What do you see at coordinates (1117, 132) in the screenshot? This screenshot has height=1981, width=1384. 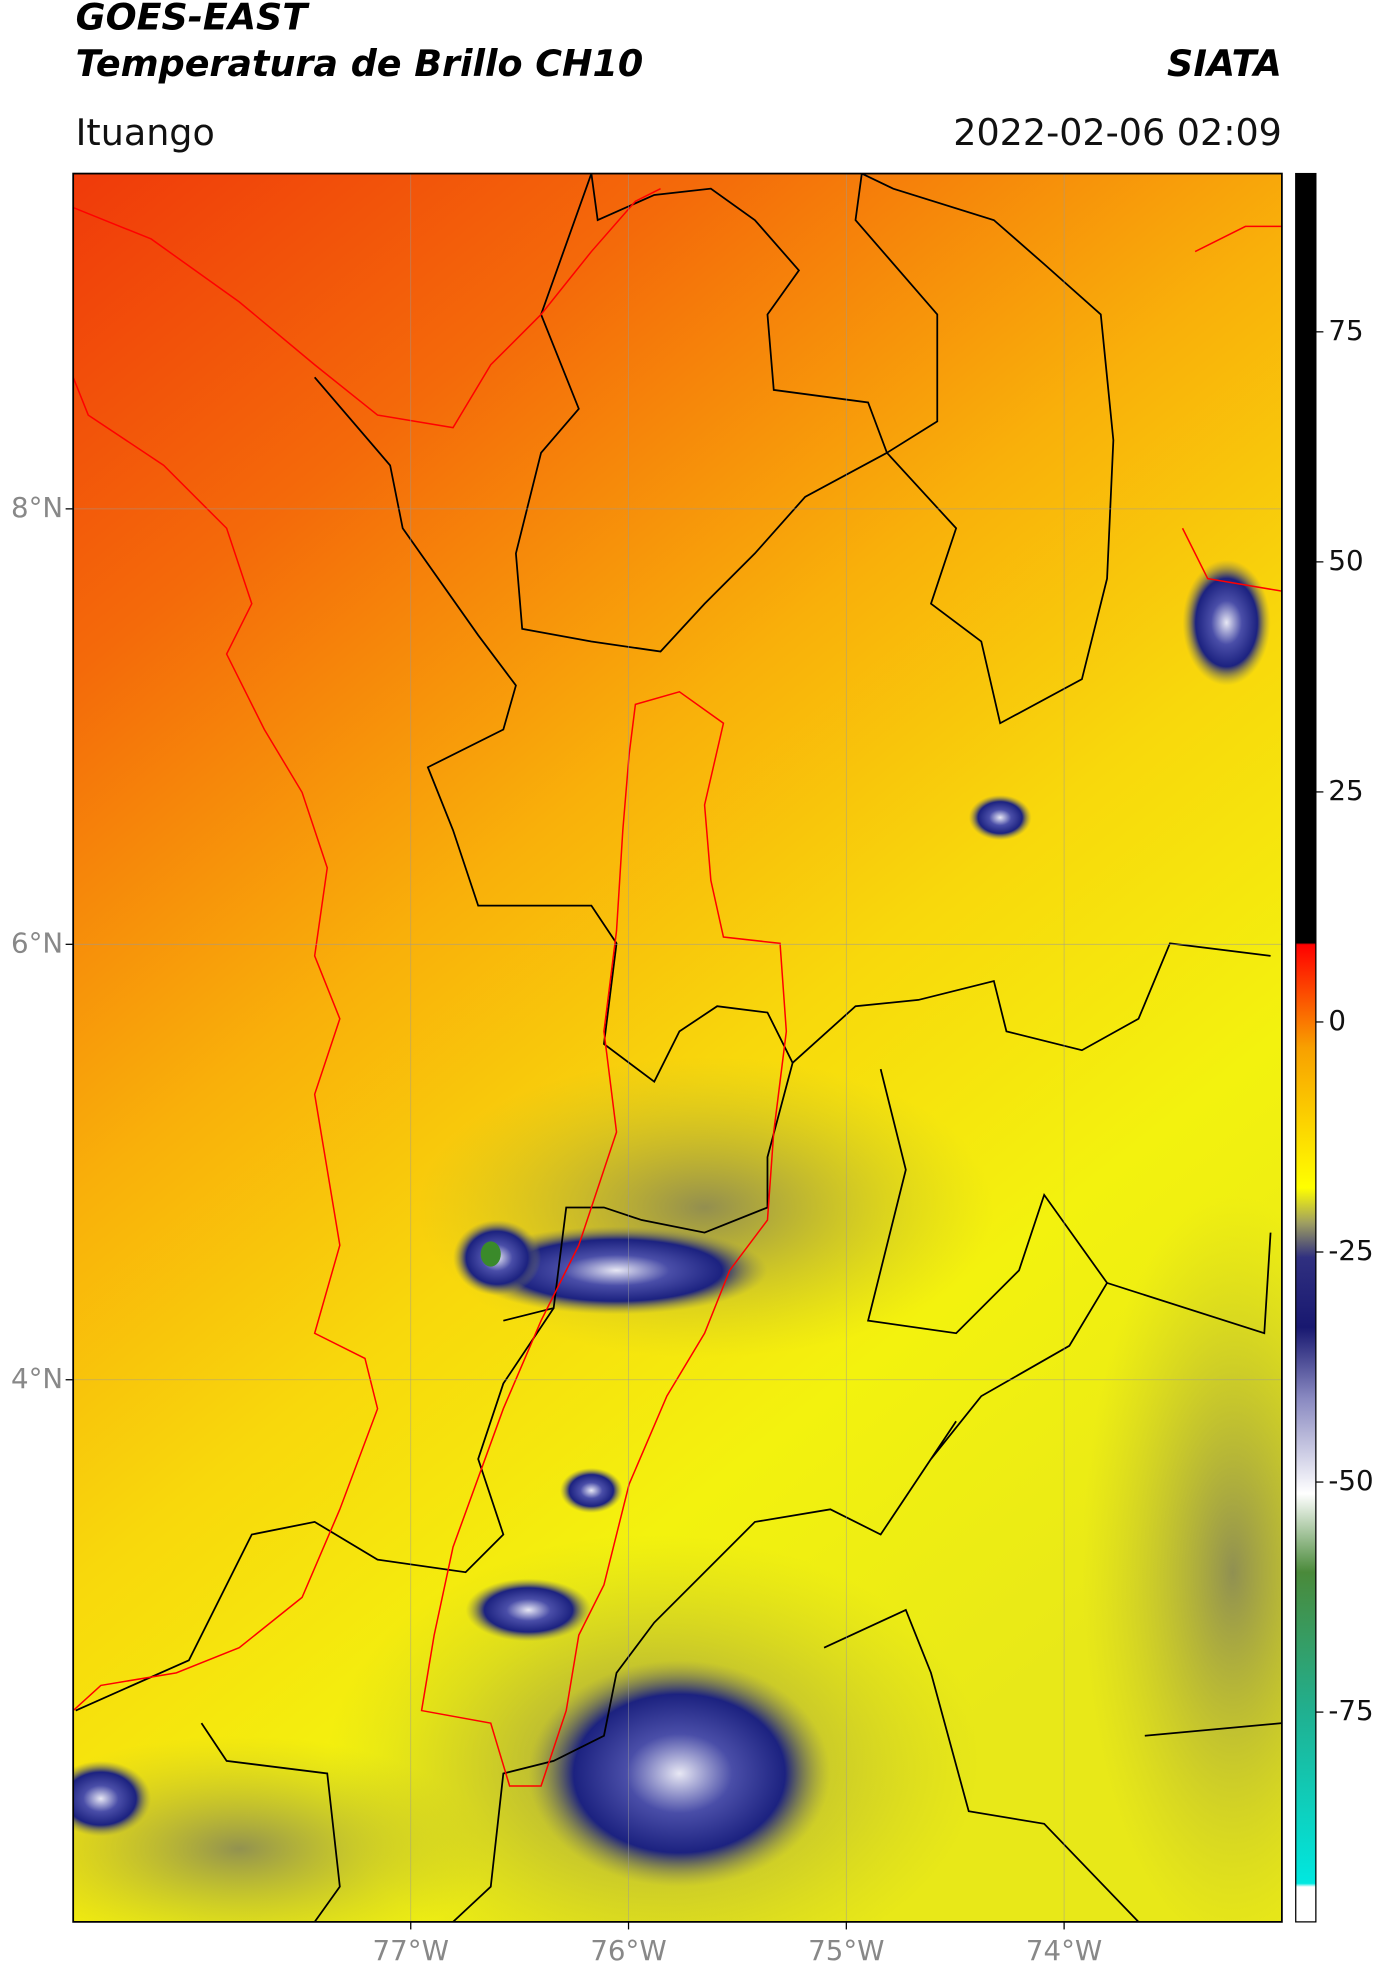 I see `datetime: 2022-02-06 02:09` at bounding box center [1117, 132].